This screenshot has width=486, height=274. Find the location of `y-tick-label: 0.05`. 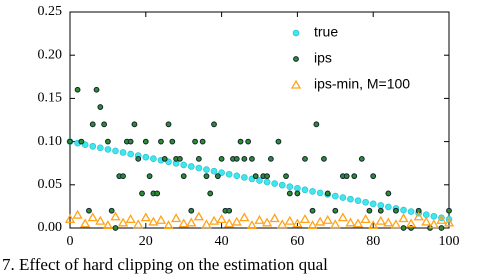

y-tick-label: 0.05 is located at coordinates (50, 184).